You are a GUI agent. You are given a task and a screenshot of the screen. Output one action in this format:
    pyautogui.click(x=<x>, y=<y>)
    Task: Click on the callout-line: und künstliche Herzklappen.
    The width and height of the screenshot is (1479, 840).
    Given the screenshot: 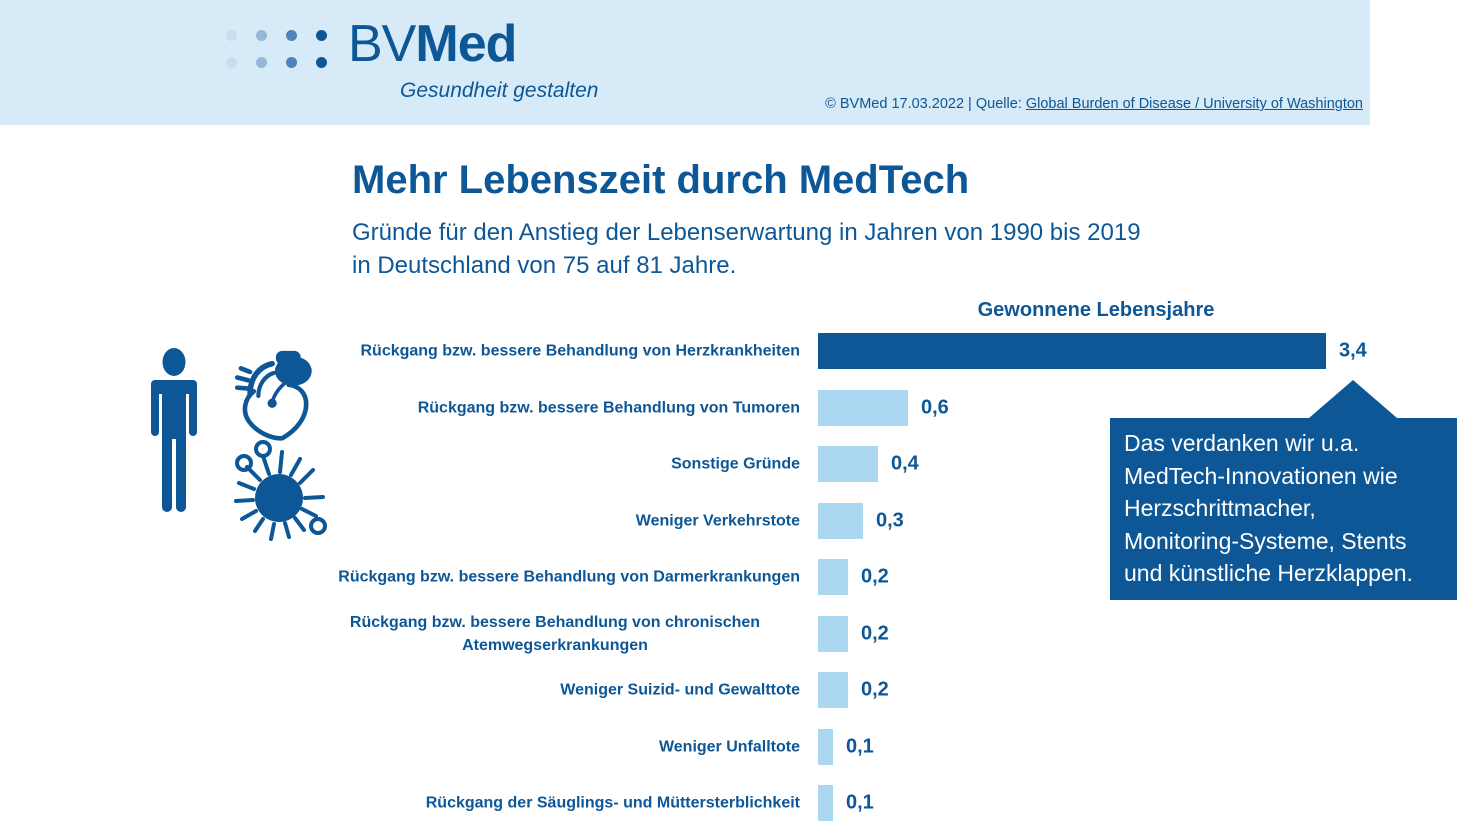 What is the action you would take?
    pyautogui.click(x=1268, y=573)
    